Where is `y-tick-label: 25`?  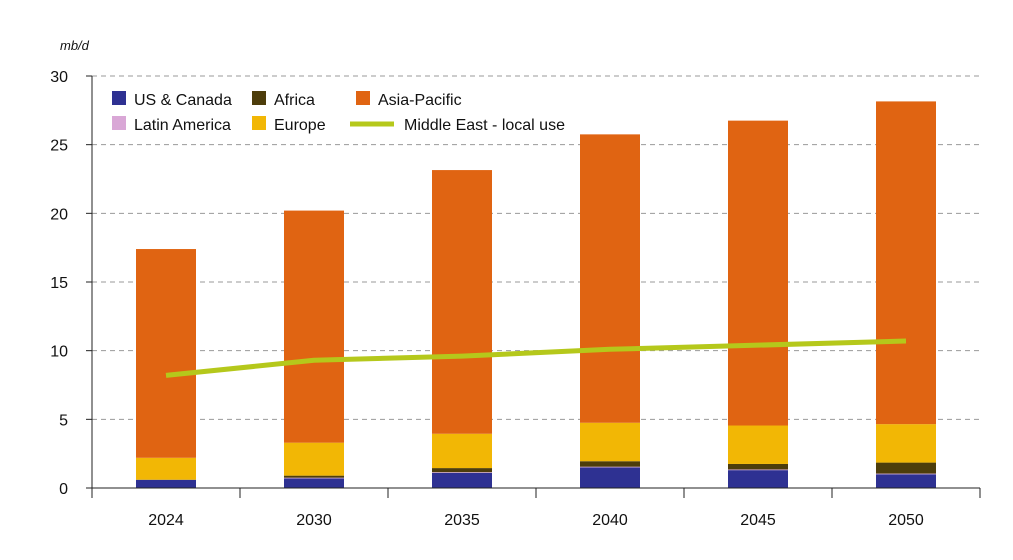
y-tick-label: 25 is located at coordinates (59, 146).